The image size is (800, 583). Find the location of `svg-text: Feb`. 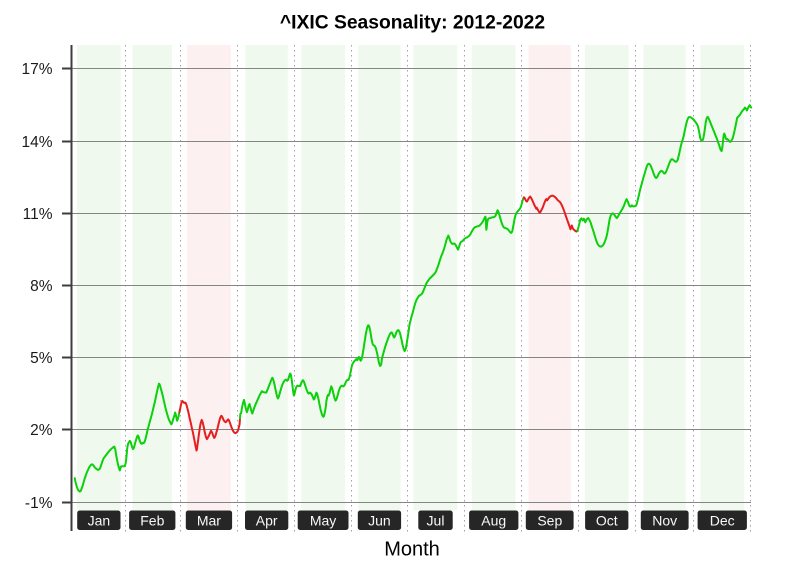

svg-text: Feb is located at coordinates (152, 520).